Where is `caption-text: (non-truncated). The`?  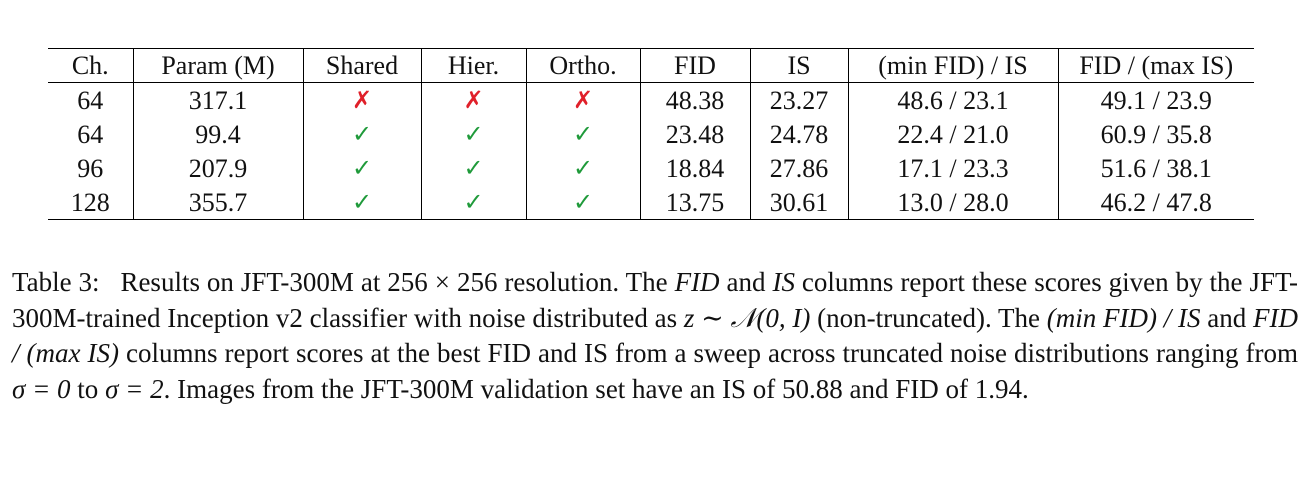
caption-text: (non-truncated). The is located at coordinates (928, 317).